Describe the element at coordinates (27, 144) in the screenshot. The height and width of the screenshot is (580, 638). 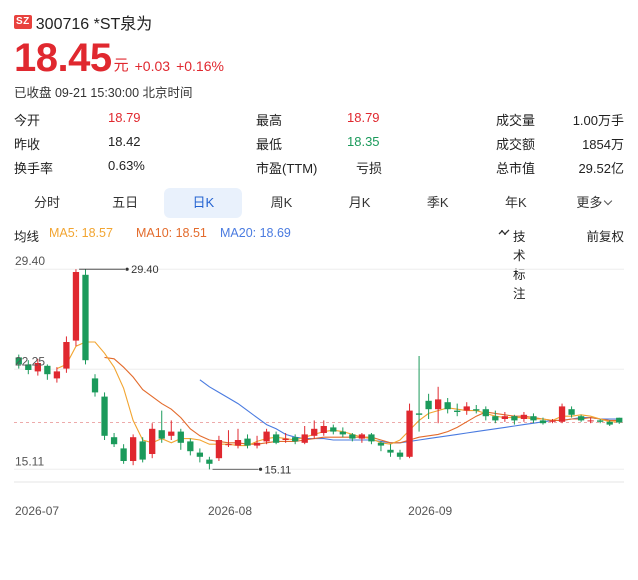
I see `stat-label-prev-close: 昨收` at that location.